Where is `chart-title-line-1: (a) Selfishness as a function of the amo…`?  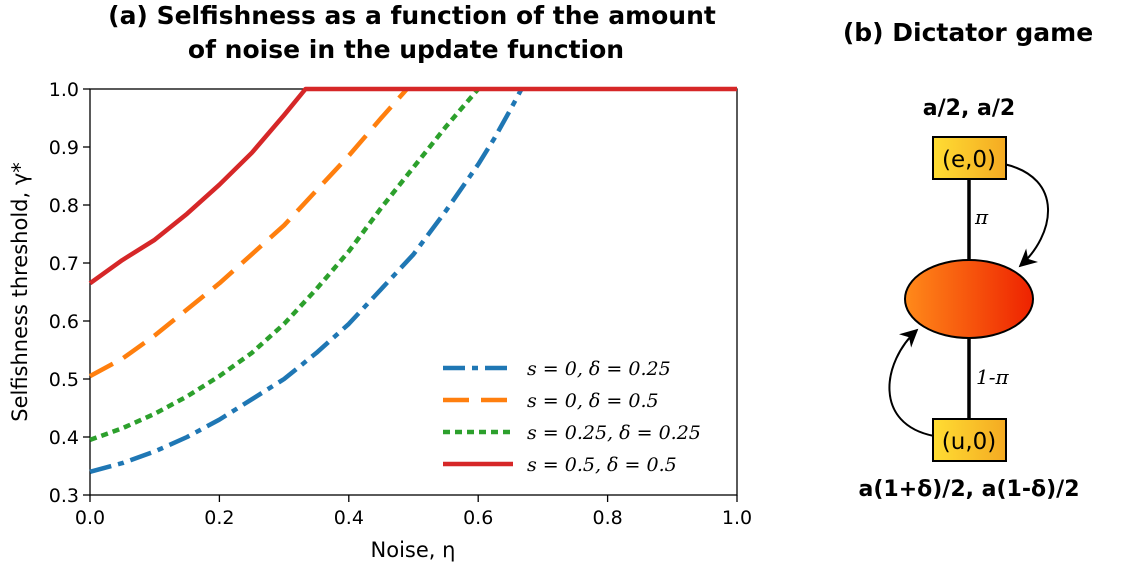
chart-title-line-1: (a) Selfishness as a function of the amo… is located at coordinates (412, 15).